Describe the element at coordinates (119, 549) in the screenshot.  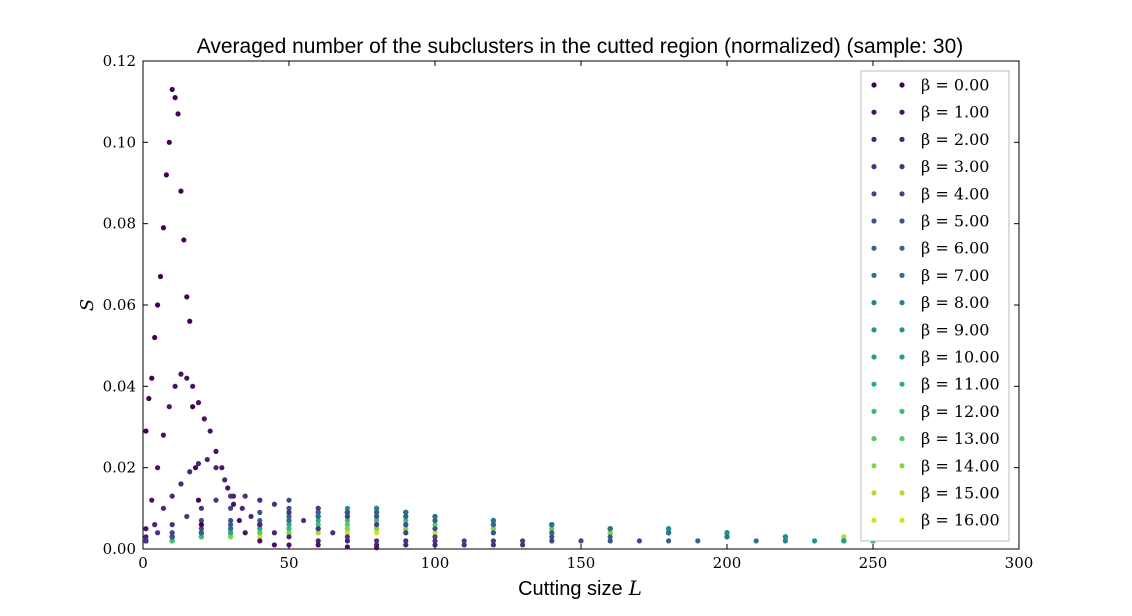
I see `y-tick-label: 0.00` at that location.